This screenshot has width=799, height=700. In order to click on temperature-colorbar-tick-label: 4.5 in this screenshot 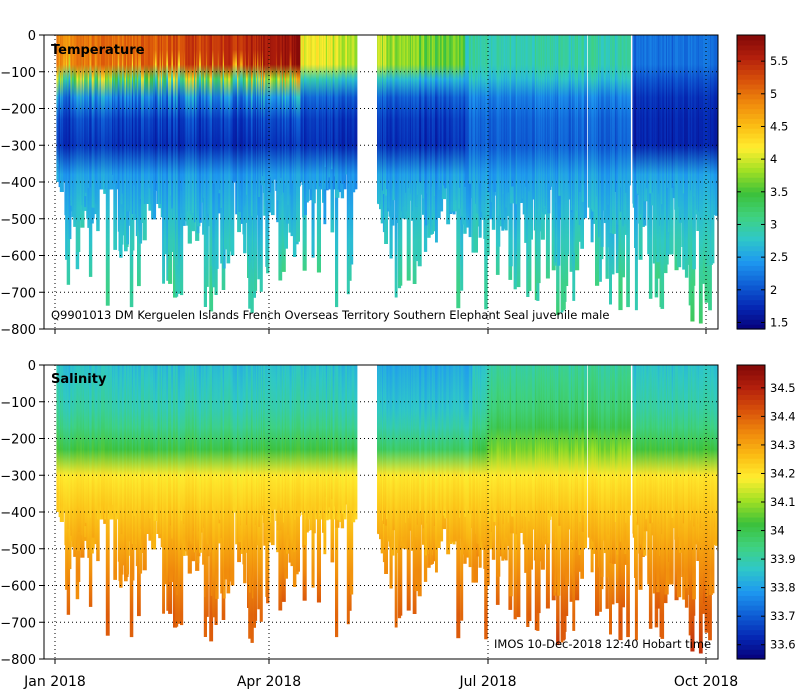, I will do `click(779, 126)`.